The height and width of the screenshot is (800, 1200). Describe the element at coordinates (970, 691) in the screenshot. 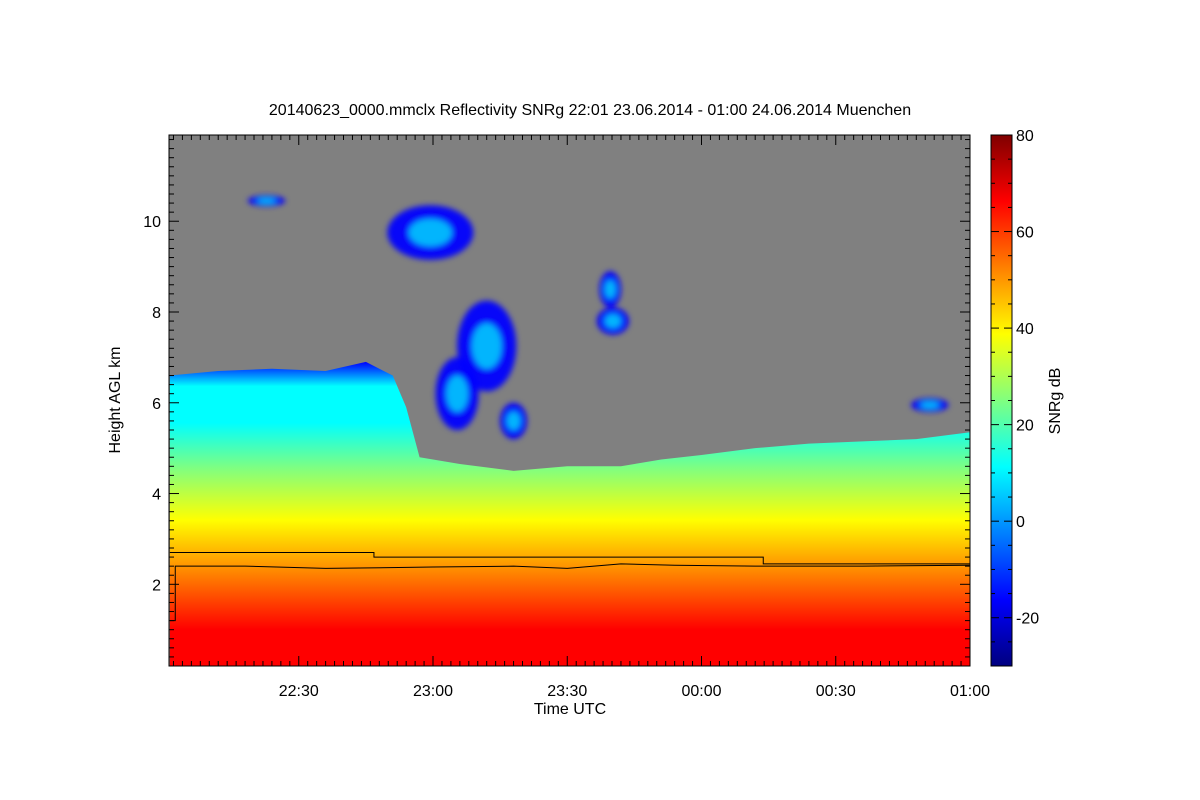

I see `x-tick-label: 01:00` at that location.